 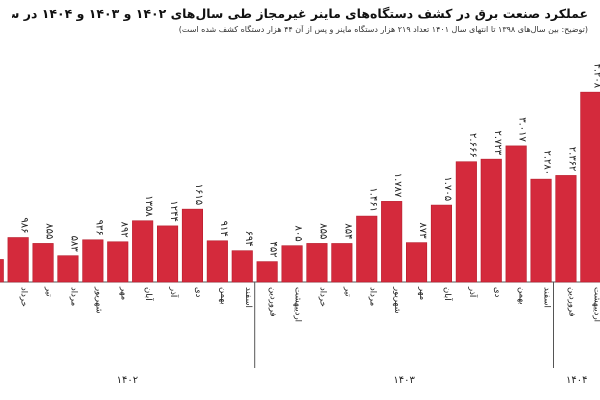 I want to click on bar-value-label: ۲.۳۶۲, so click(x=571, y=159).